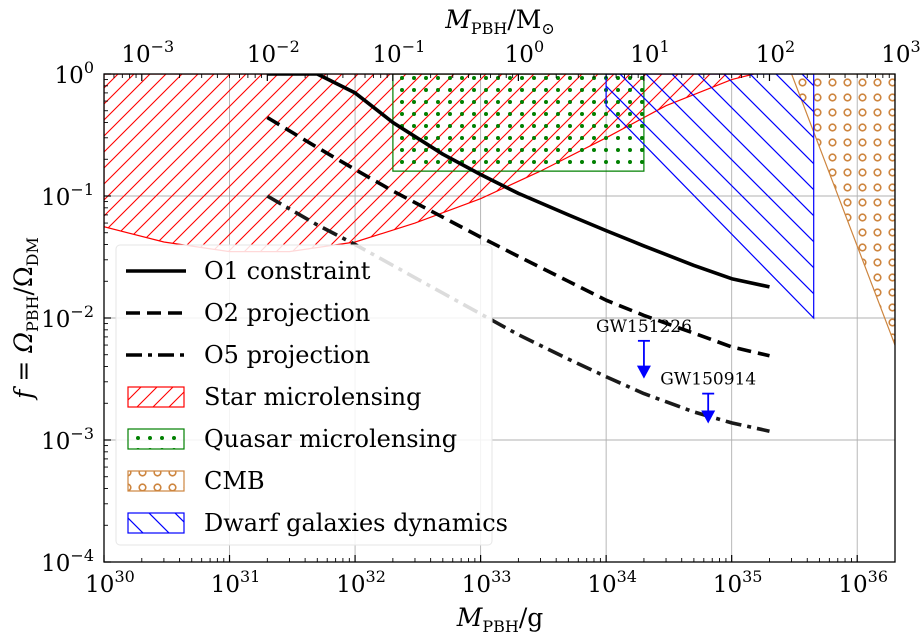 The image size is (921, 642). I want to click on legend-item: Quasar microlensing, so click(292, 439).